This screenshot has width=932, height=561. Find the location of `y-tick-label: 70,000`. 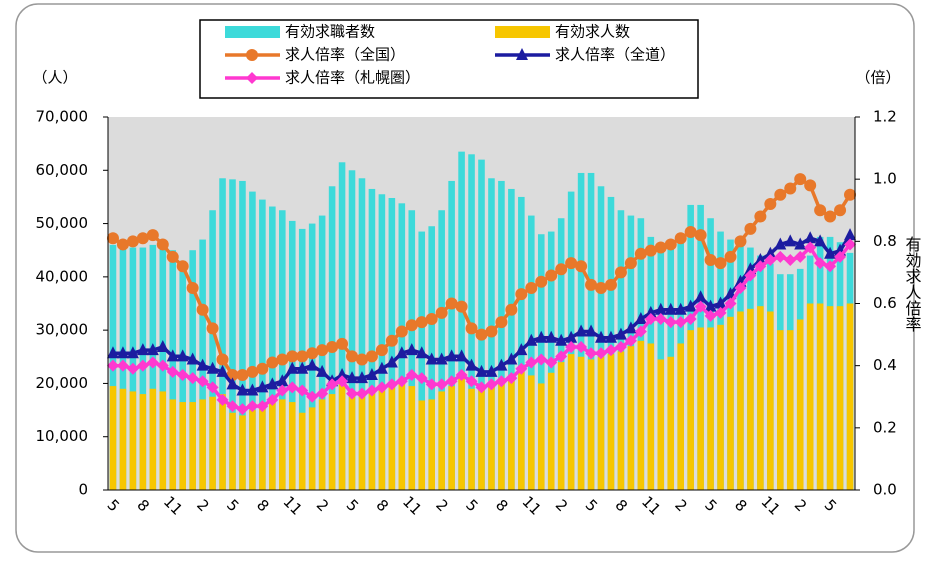

y-tick-label: 70,000 is located at coordinates (62, 117).